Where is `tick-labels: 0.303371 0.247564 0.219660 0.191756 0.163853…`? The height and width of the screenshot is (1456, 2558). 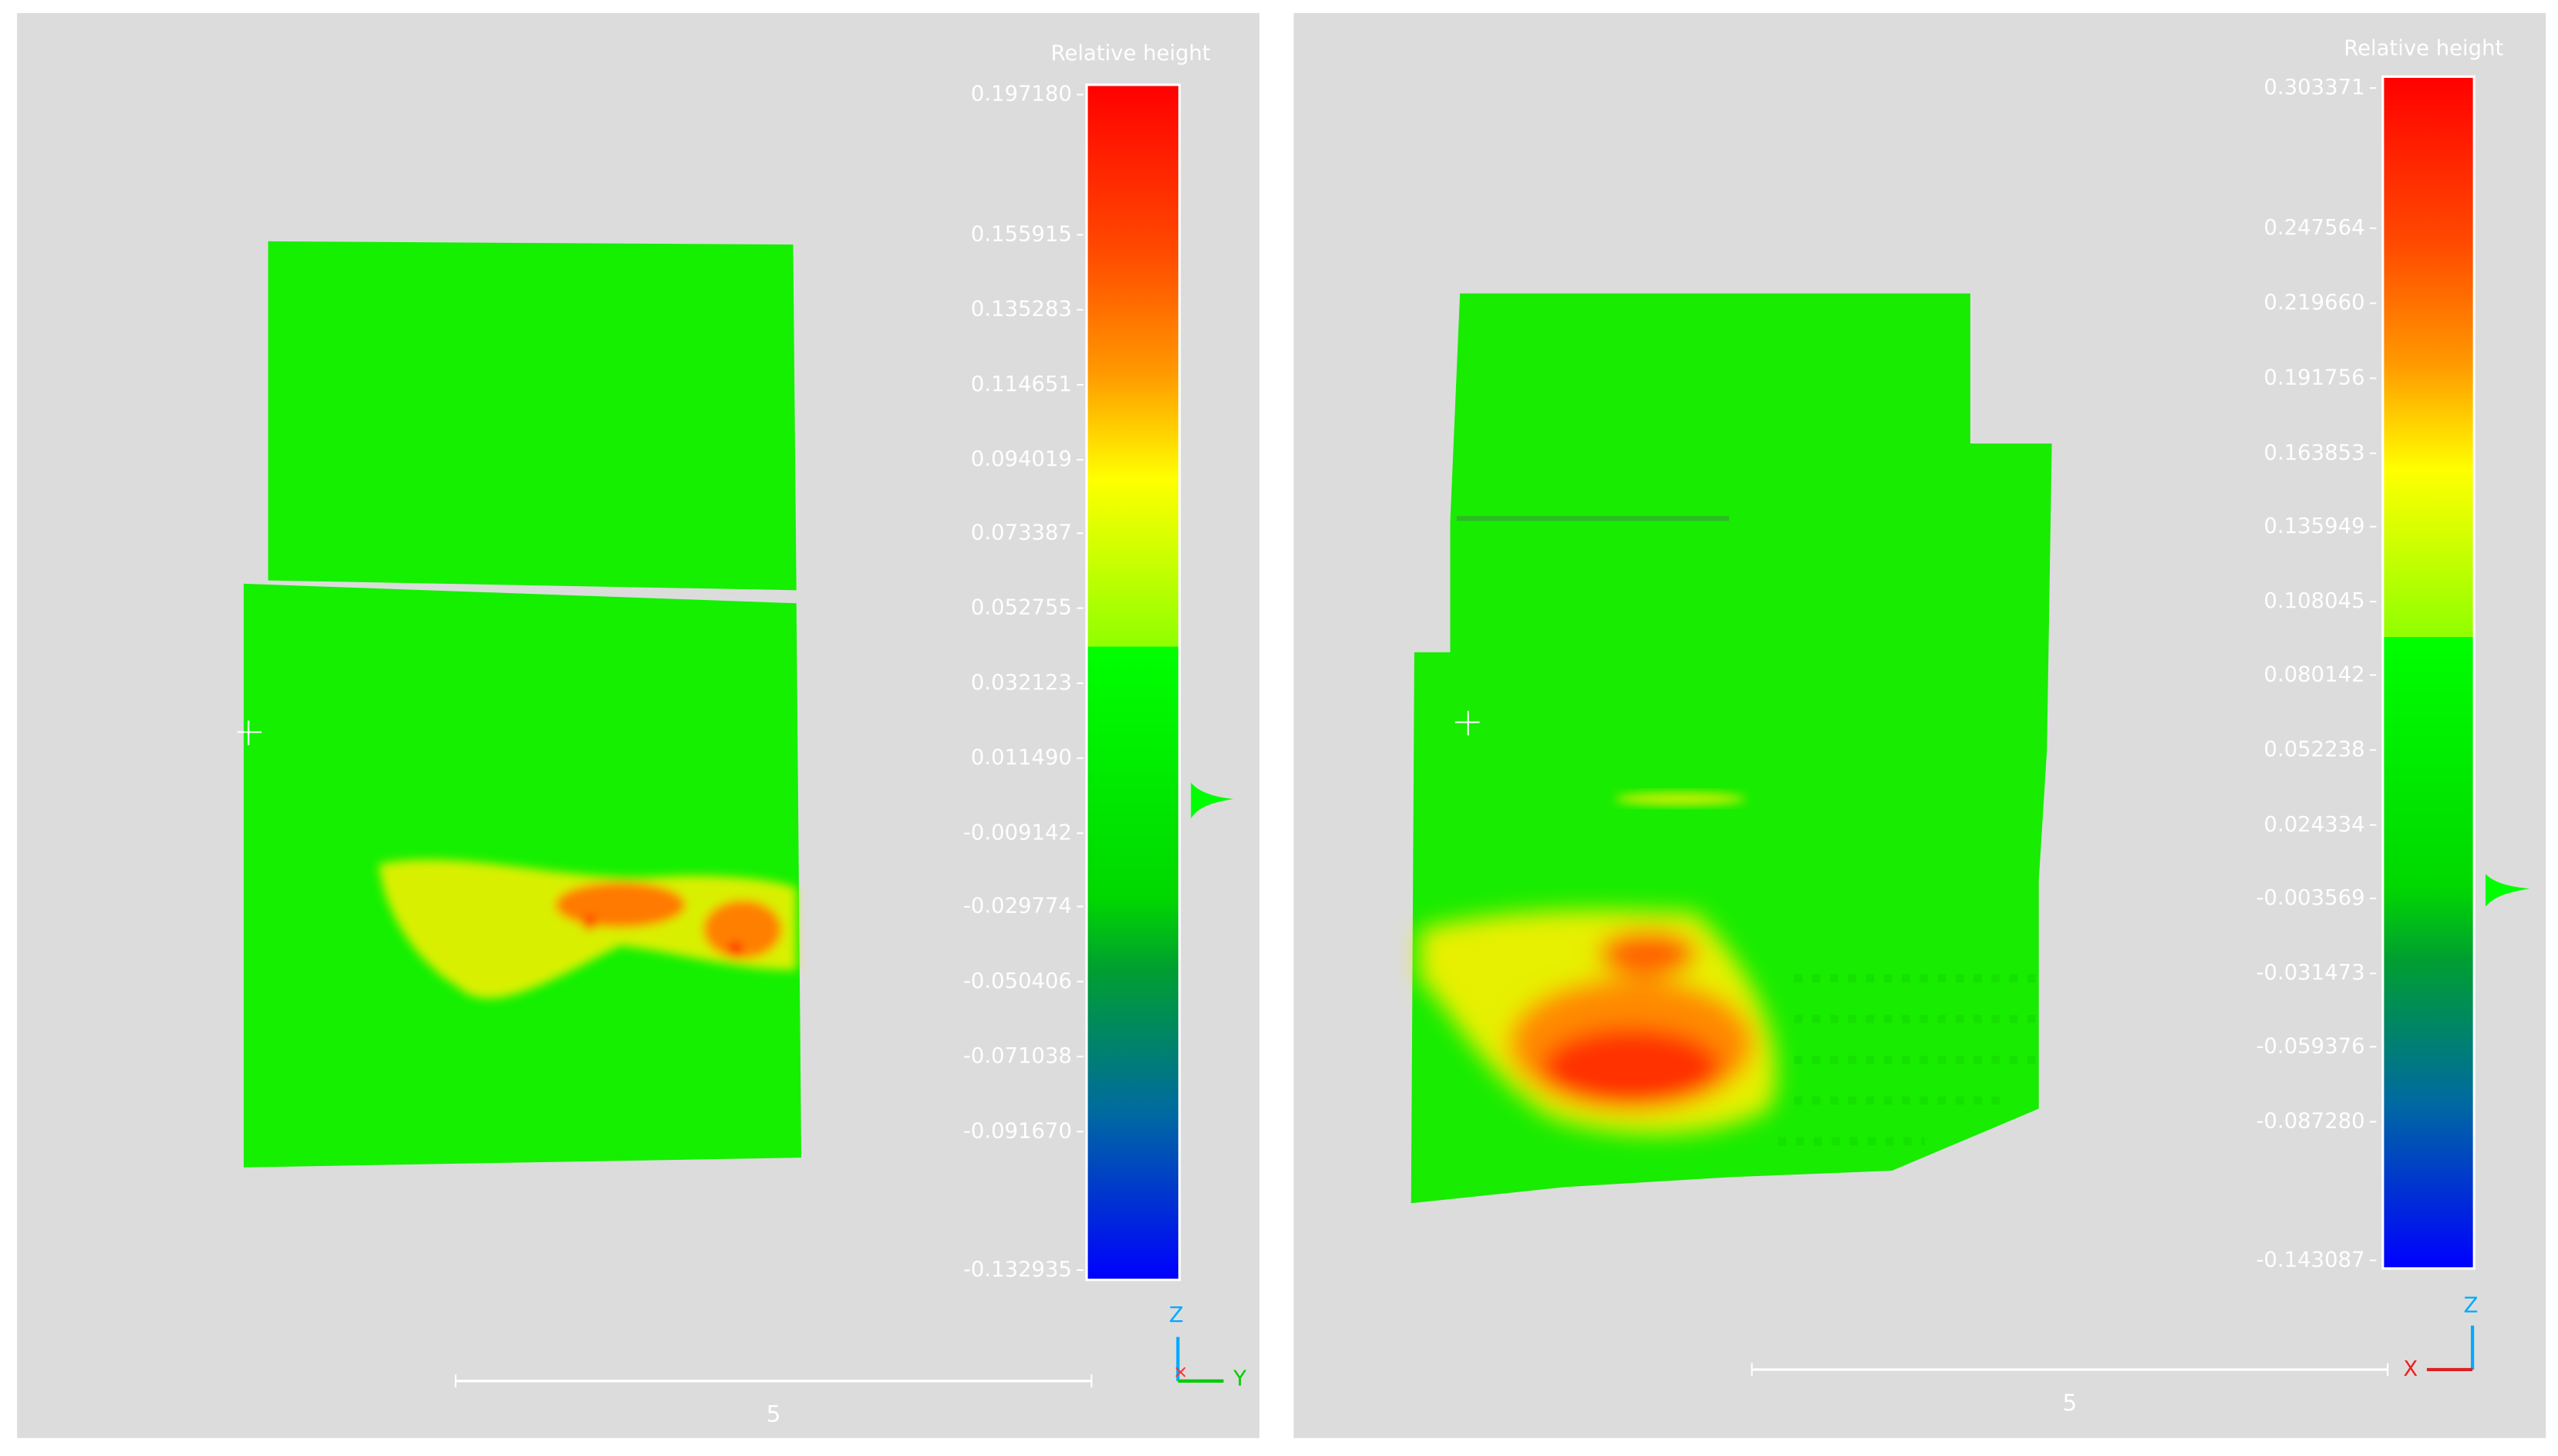
tick-labels: 0.303371 0.247564 0.219660 0.191756 0.163853… is located at coordinates (2316, 674).